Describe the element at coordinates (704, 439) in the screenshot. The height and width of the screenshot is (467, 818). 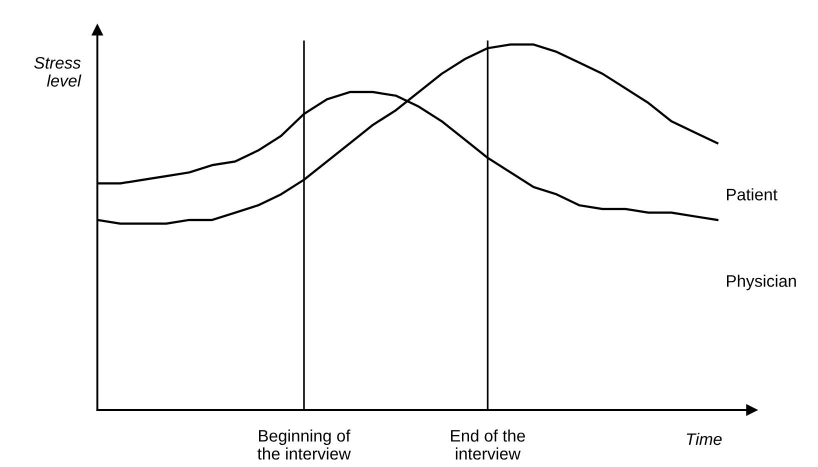
I see `x-axis-title: Time` at that location.